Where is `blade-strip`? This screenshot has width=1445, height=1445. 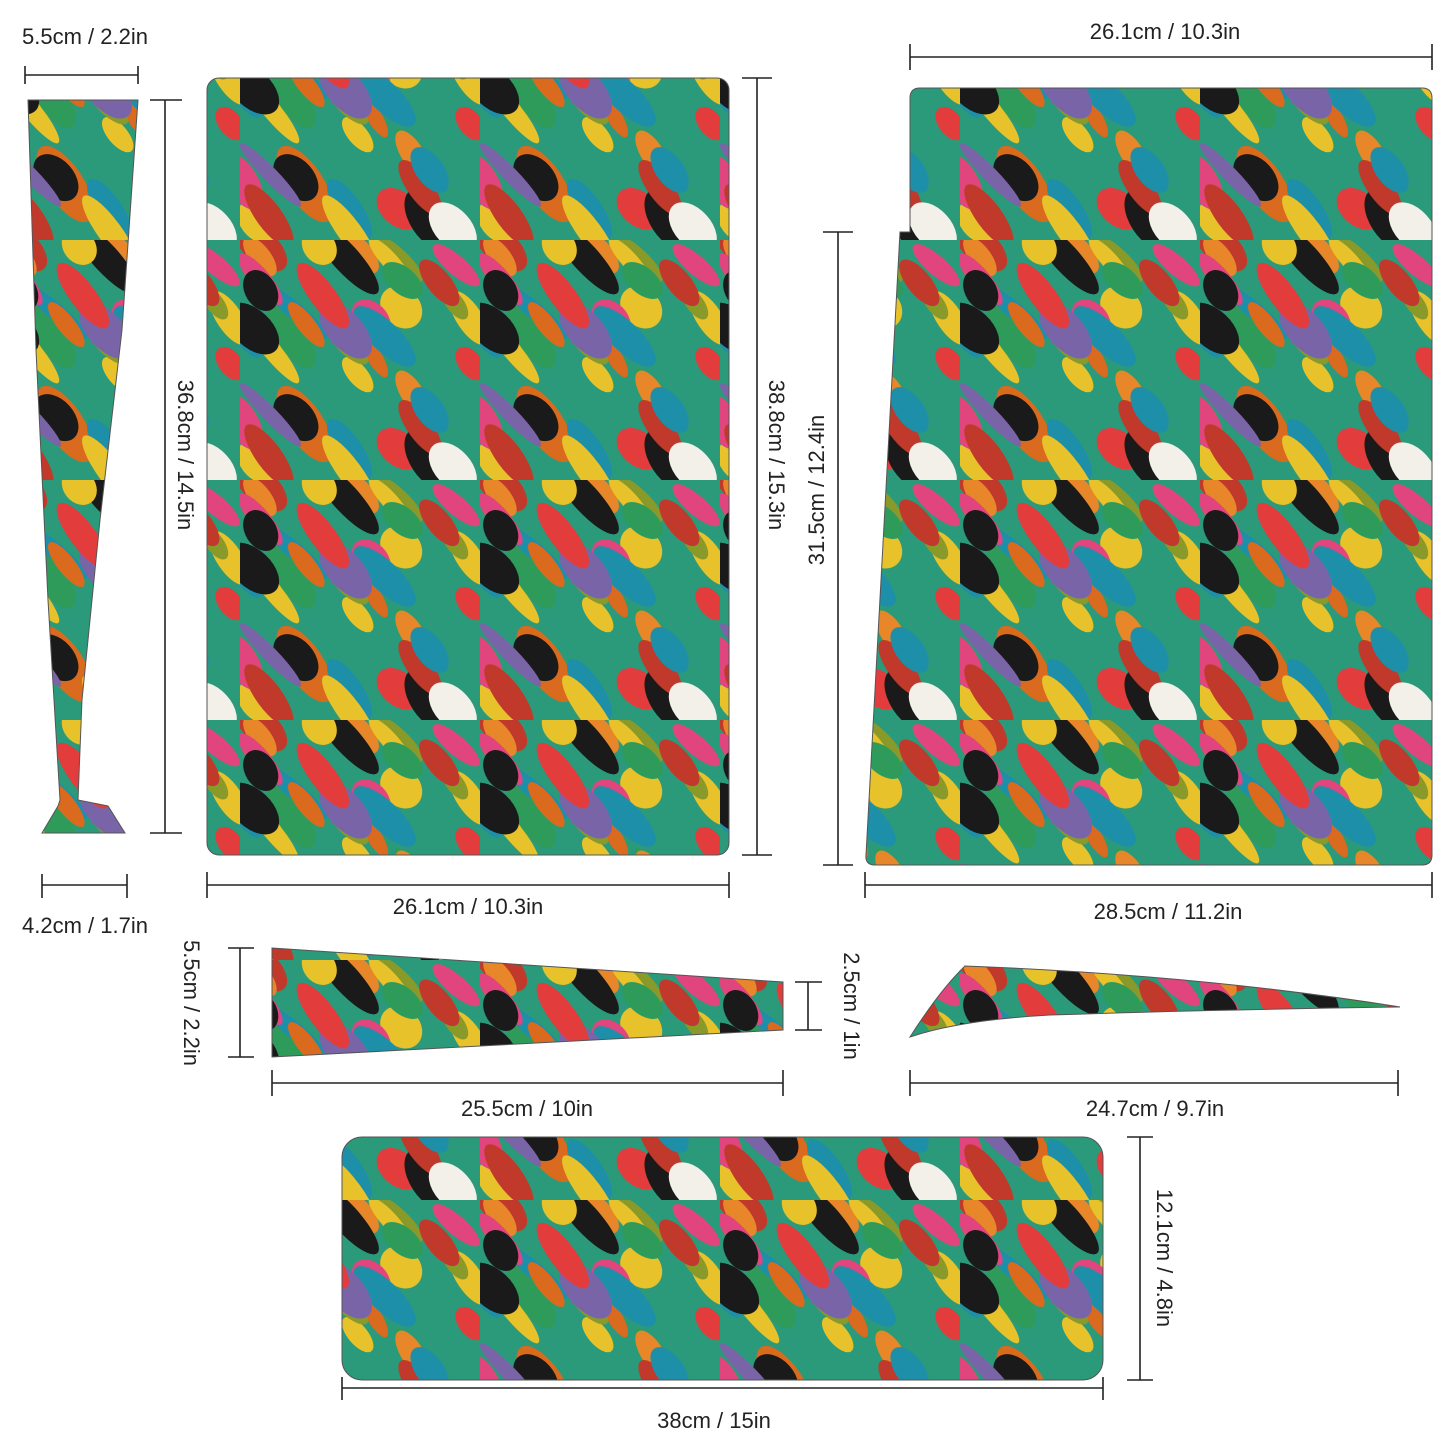
blade-strip is located at coordinates (1154, 1001).